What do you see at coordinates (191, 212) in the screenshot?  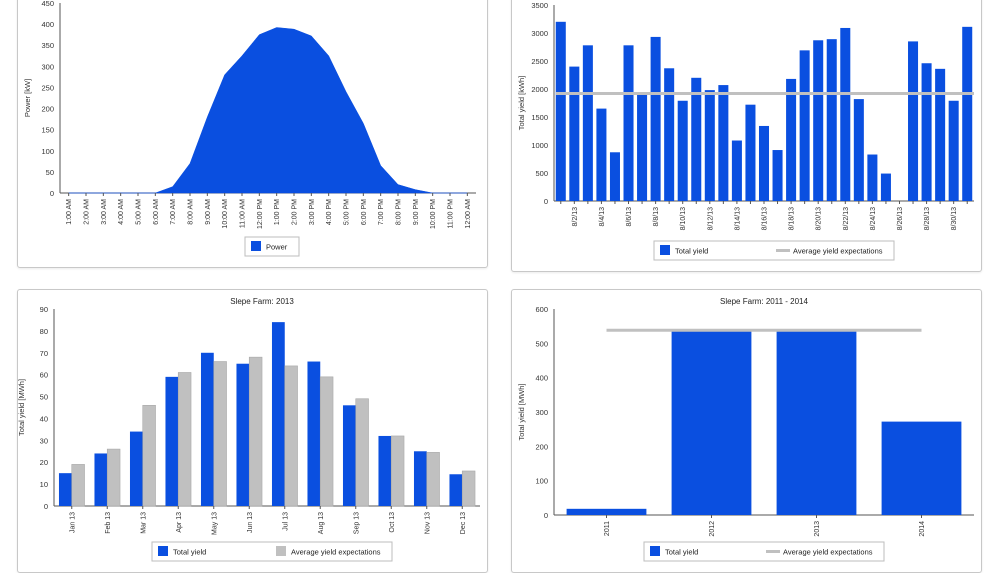 I see `x-tick-label: 8:00 AM` at bounding box center [191, 212].